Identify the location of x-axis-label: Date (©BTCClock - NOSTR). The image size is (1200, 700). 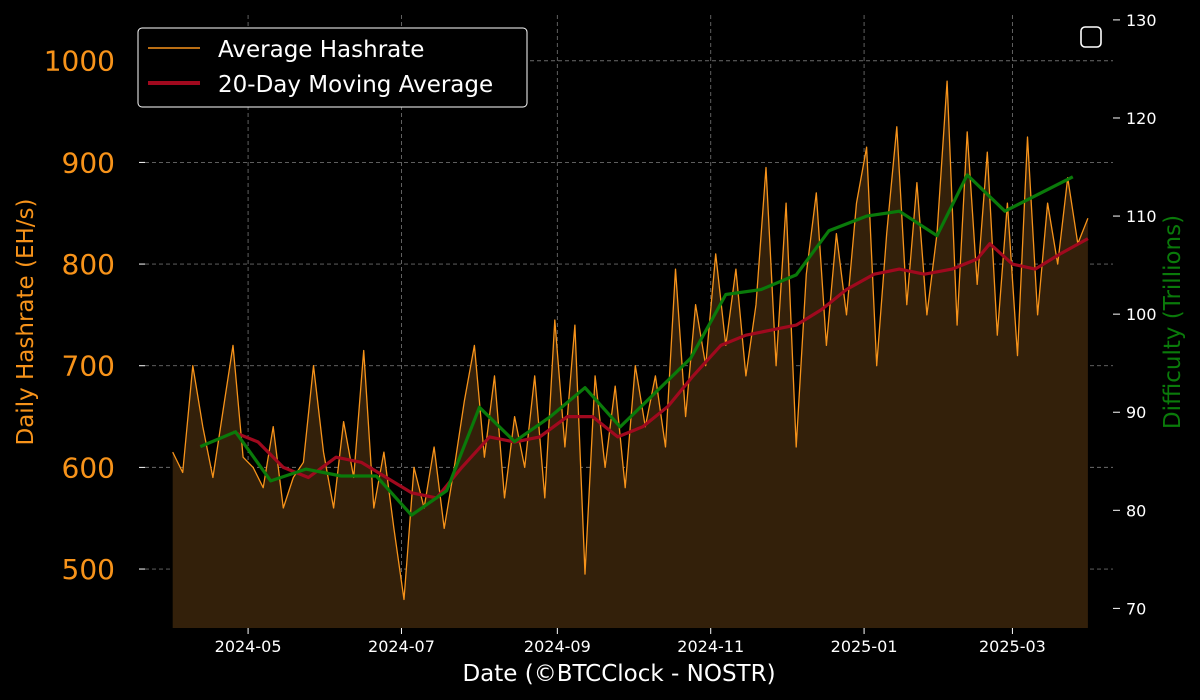
(618, 674).